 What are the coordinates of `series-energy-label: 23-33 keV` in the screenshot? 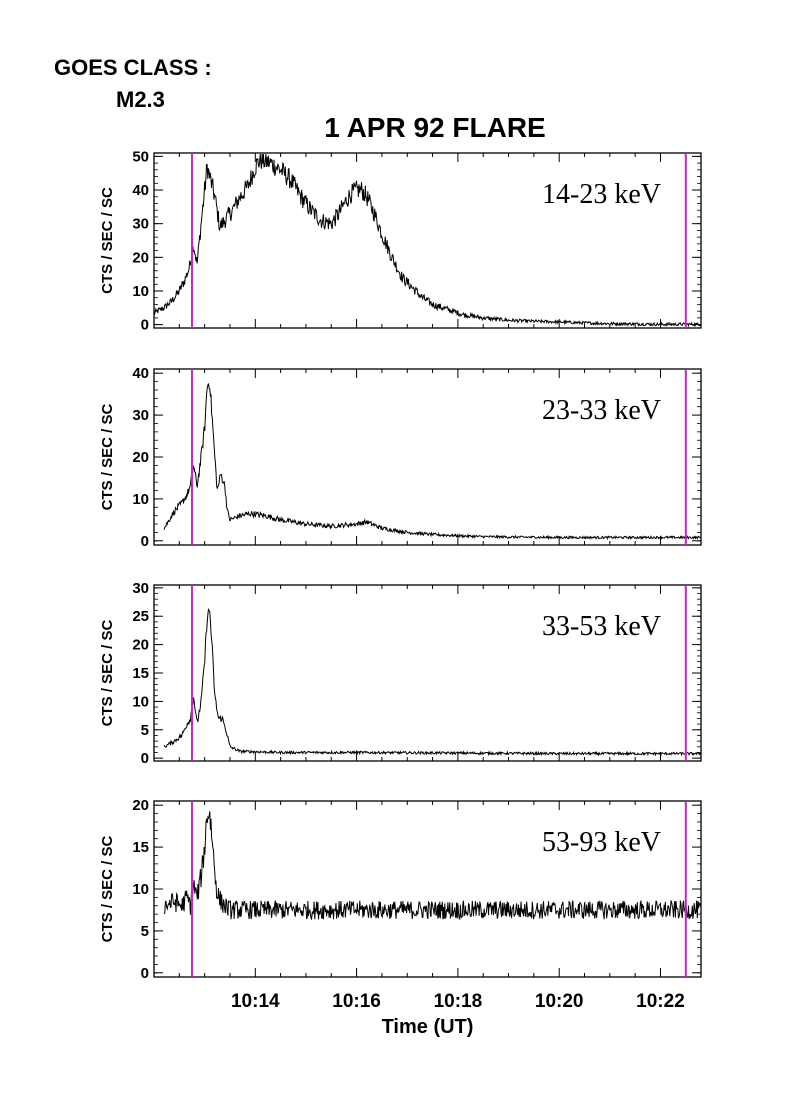 It's located at (601, 410).